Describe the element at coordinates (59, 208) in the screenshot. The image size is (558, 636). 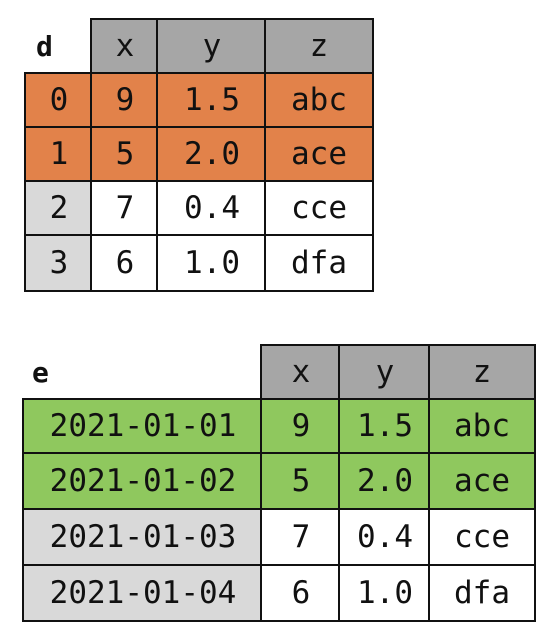
I see `row-index-cell: 2` at that location.